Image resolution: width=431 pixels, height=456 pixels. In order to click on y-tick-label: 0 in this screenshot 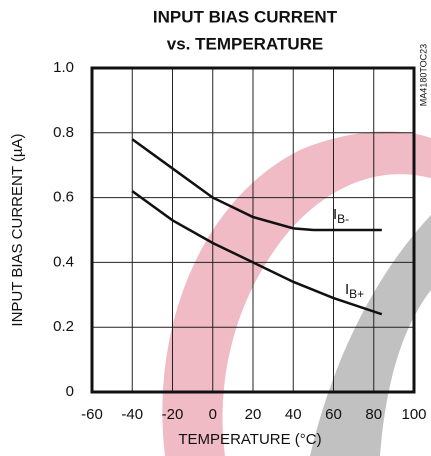, I will do `click(70, 391)`.